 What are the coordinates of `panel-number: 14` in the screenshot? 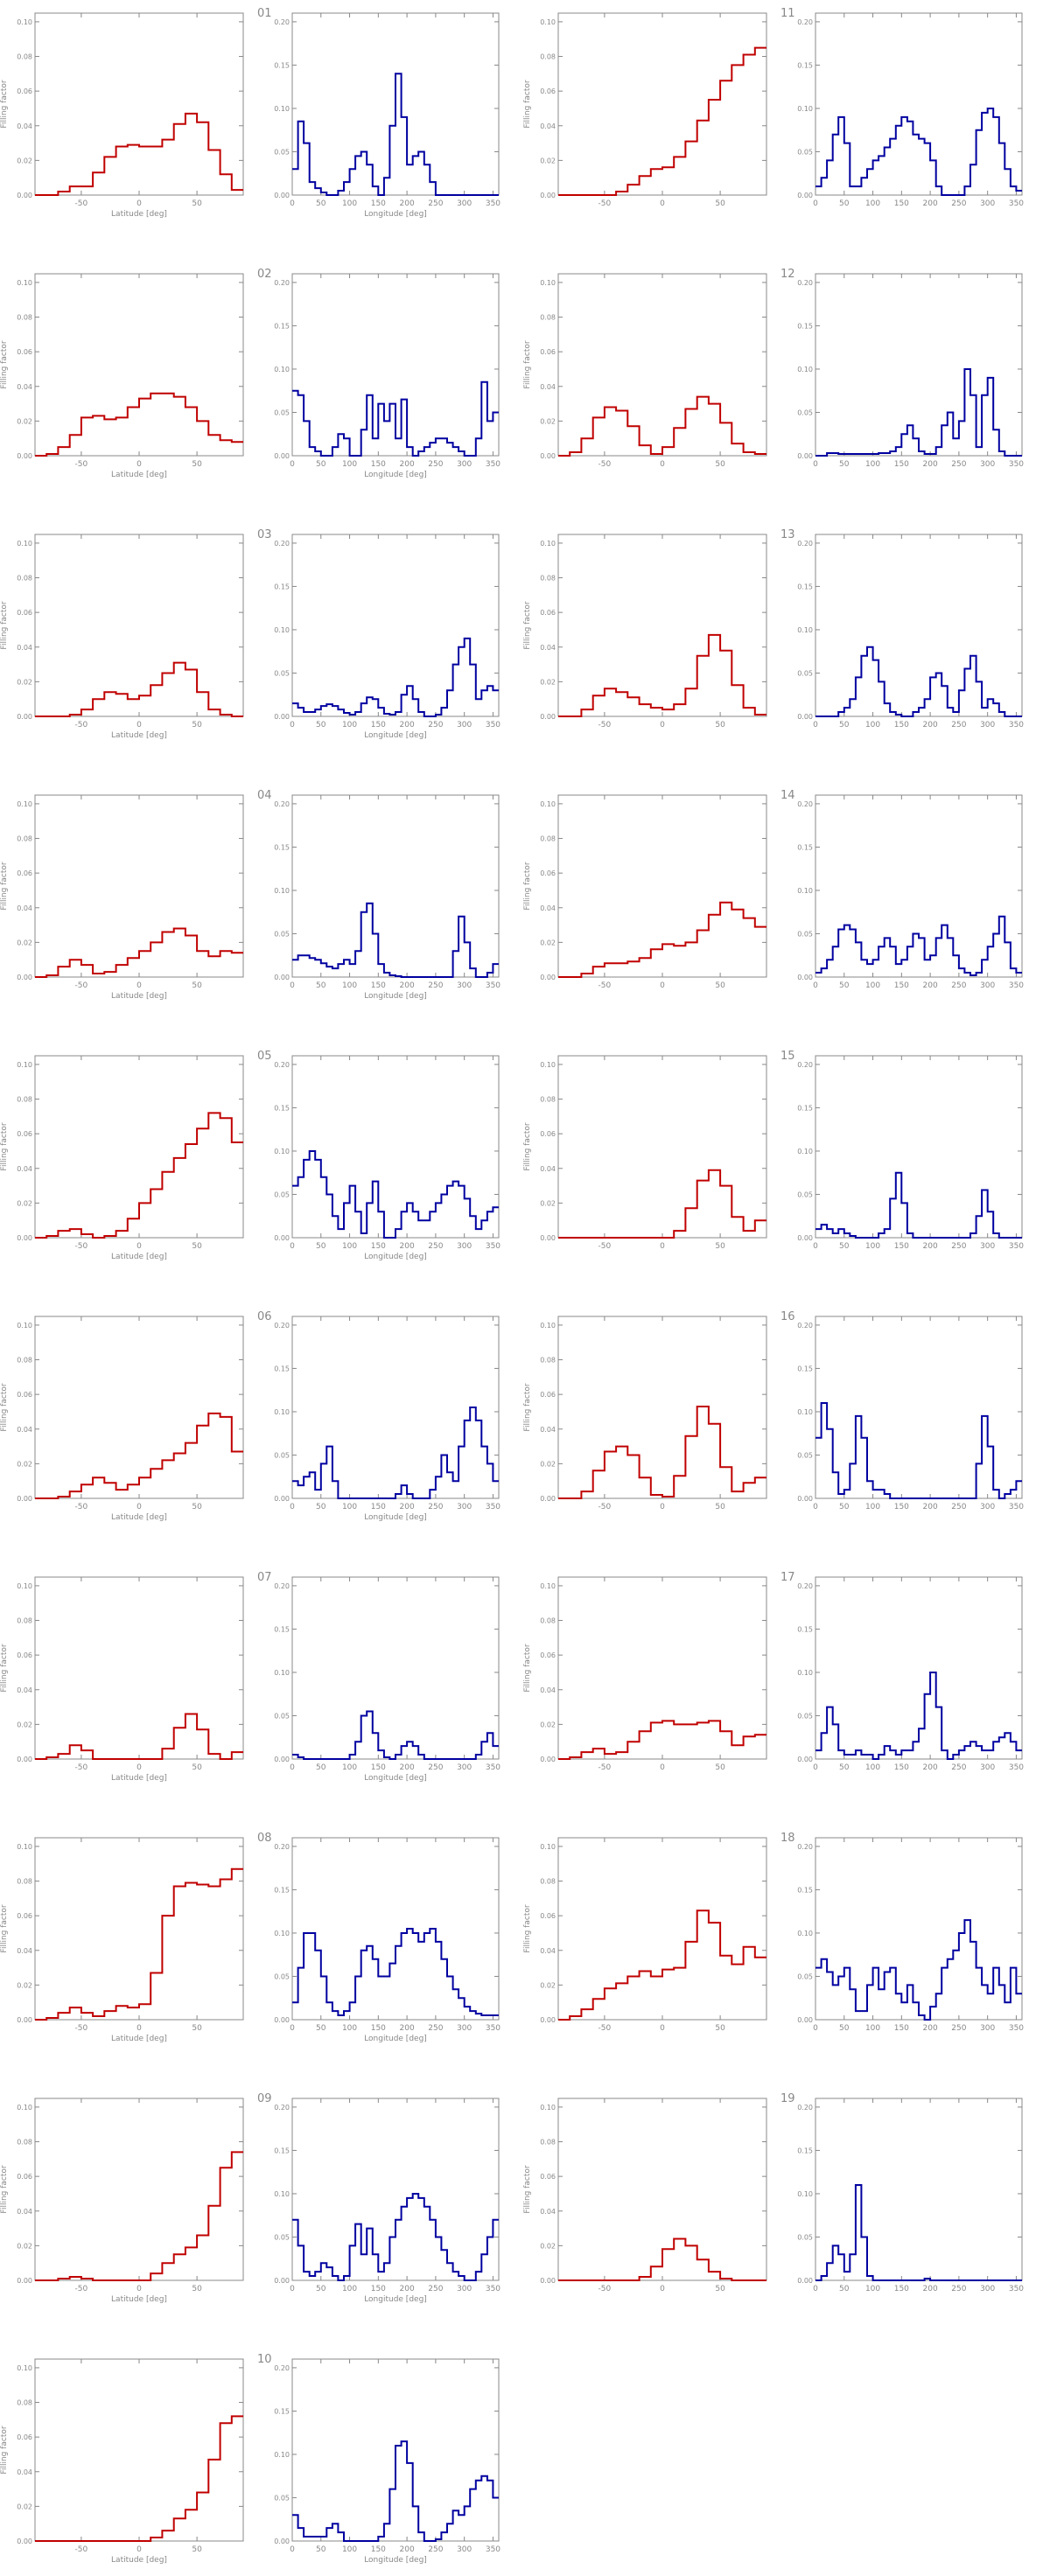 It's located at (787, 795).